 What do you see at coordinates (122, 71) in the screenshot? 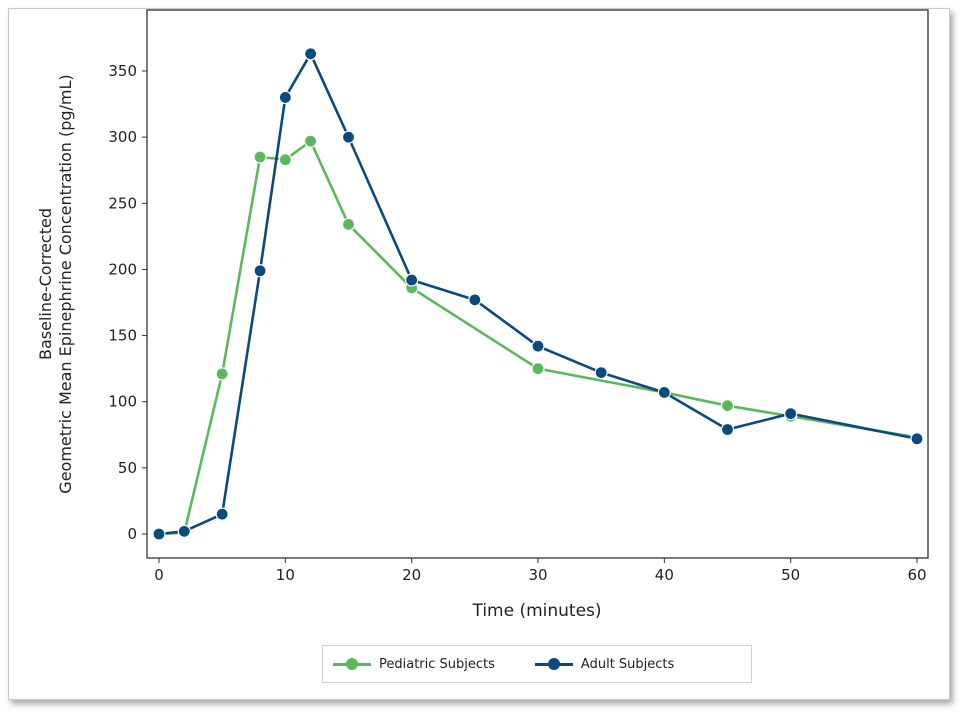
I see `y-tick-label: 350` at bounding box center [122, 71].